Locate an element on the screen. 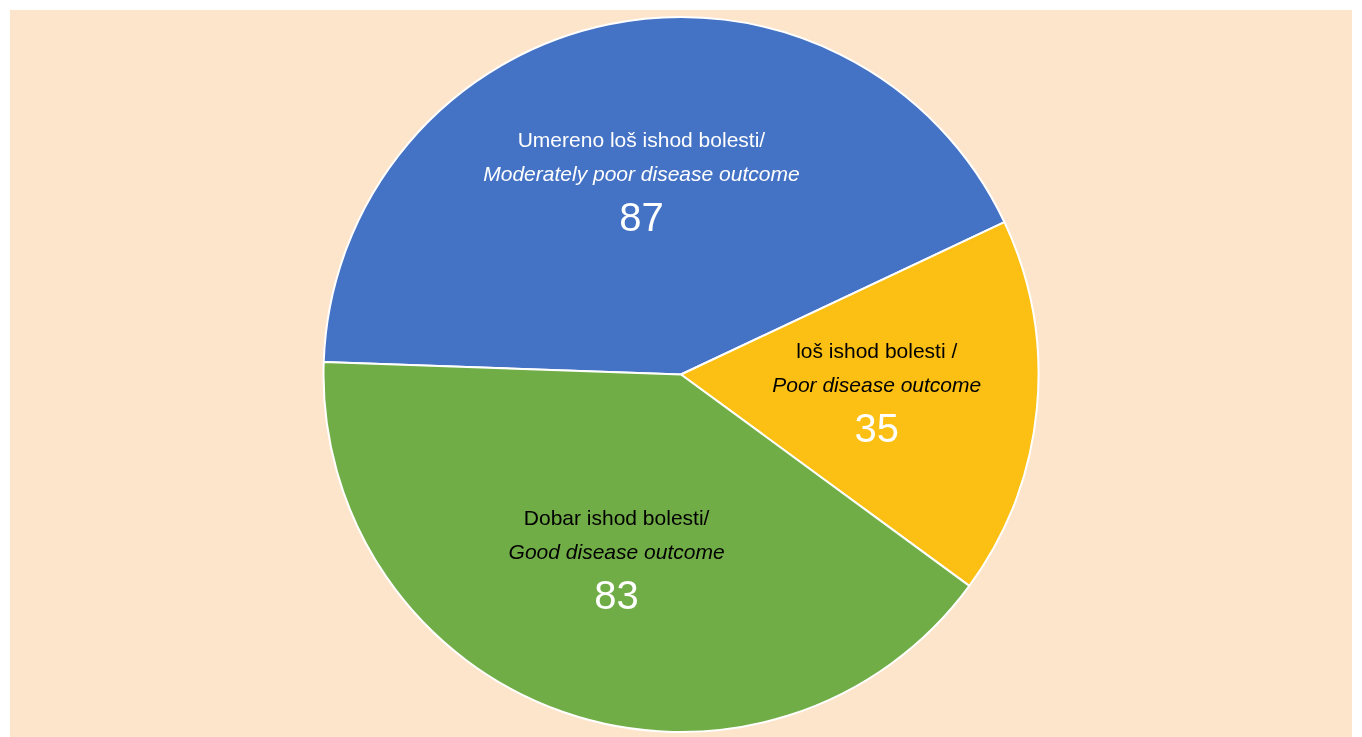 The height and width of the screenshot is (737, 1362). slice-label: loš ishod bolesti / Poor disease outcome is located at coordinates (877, 368).